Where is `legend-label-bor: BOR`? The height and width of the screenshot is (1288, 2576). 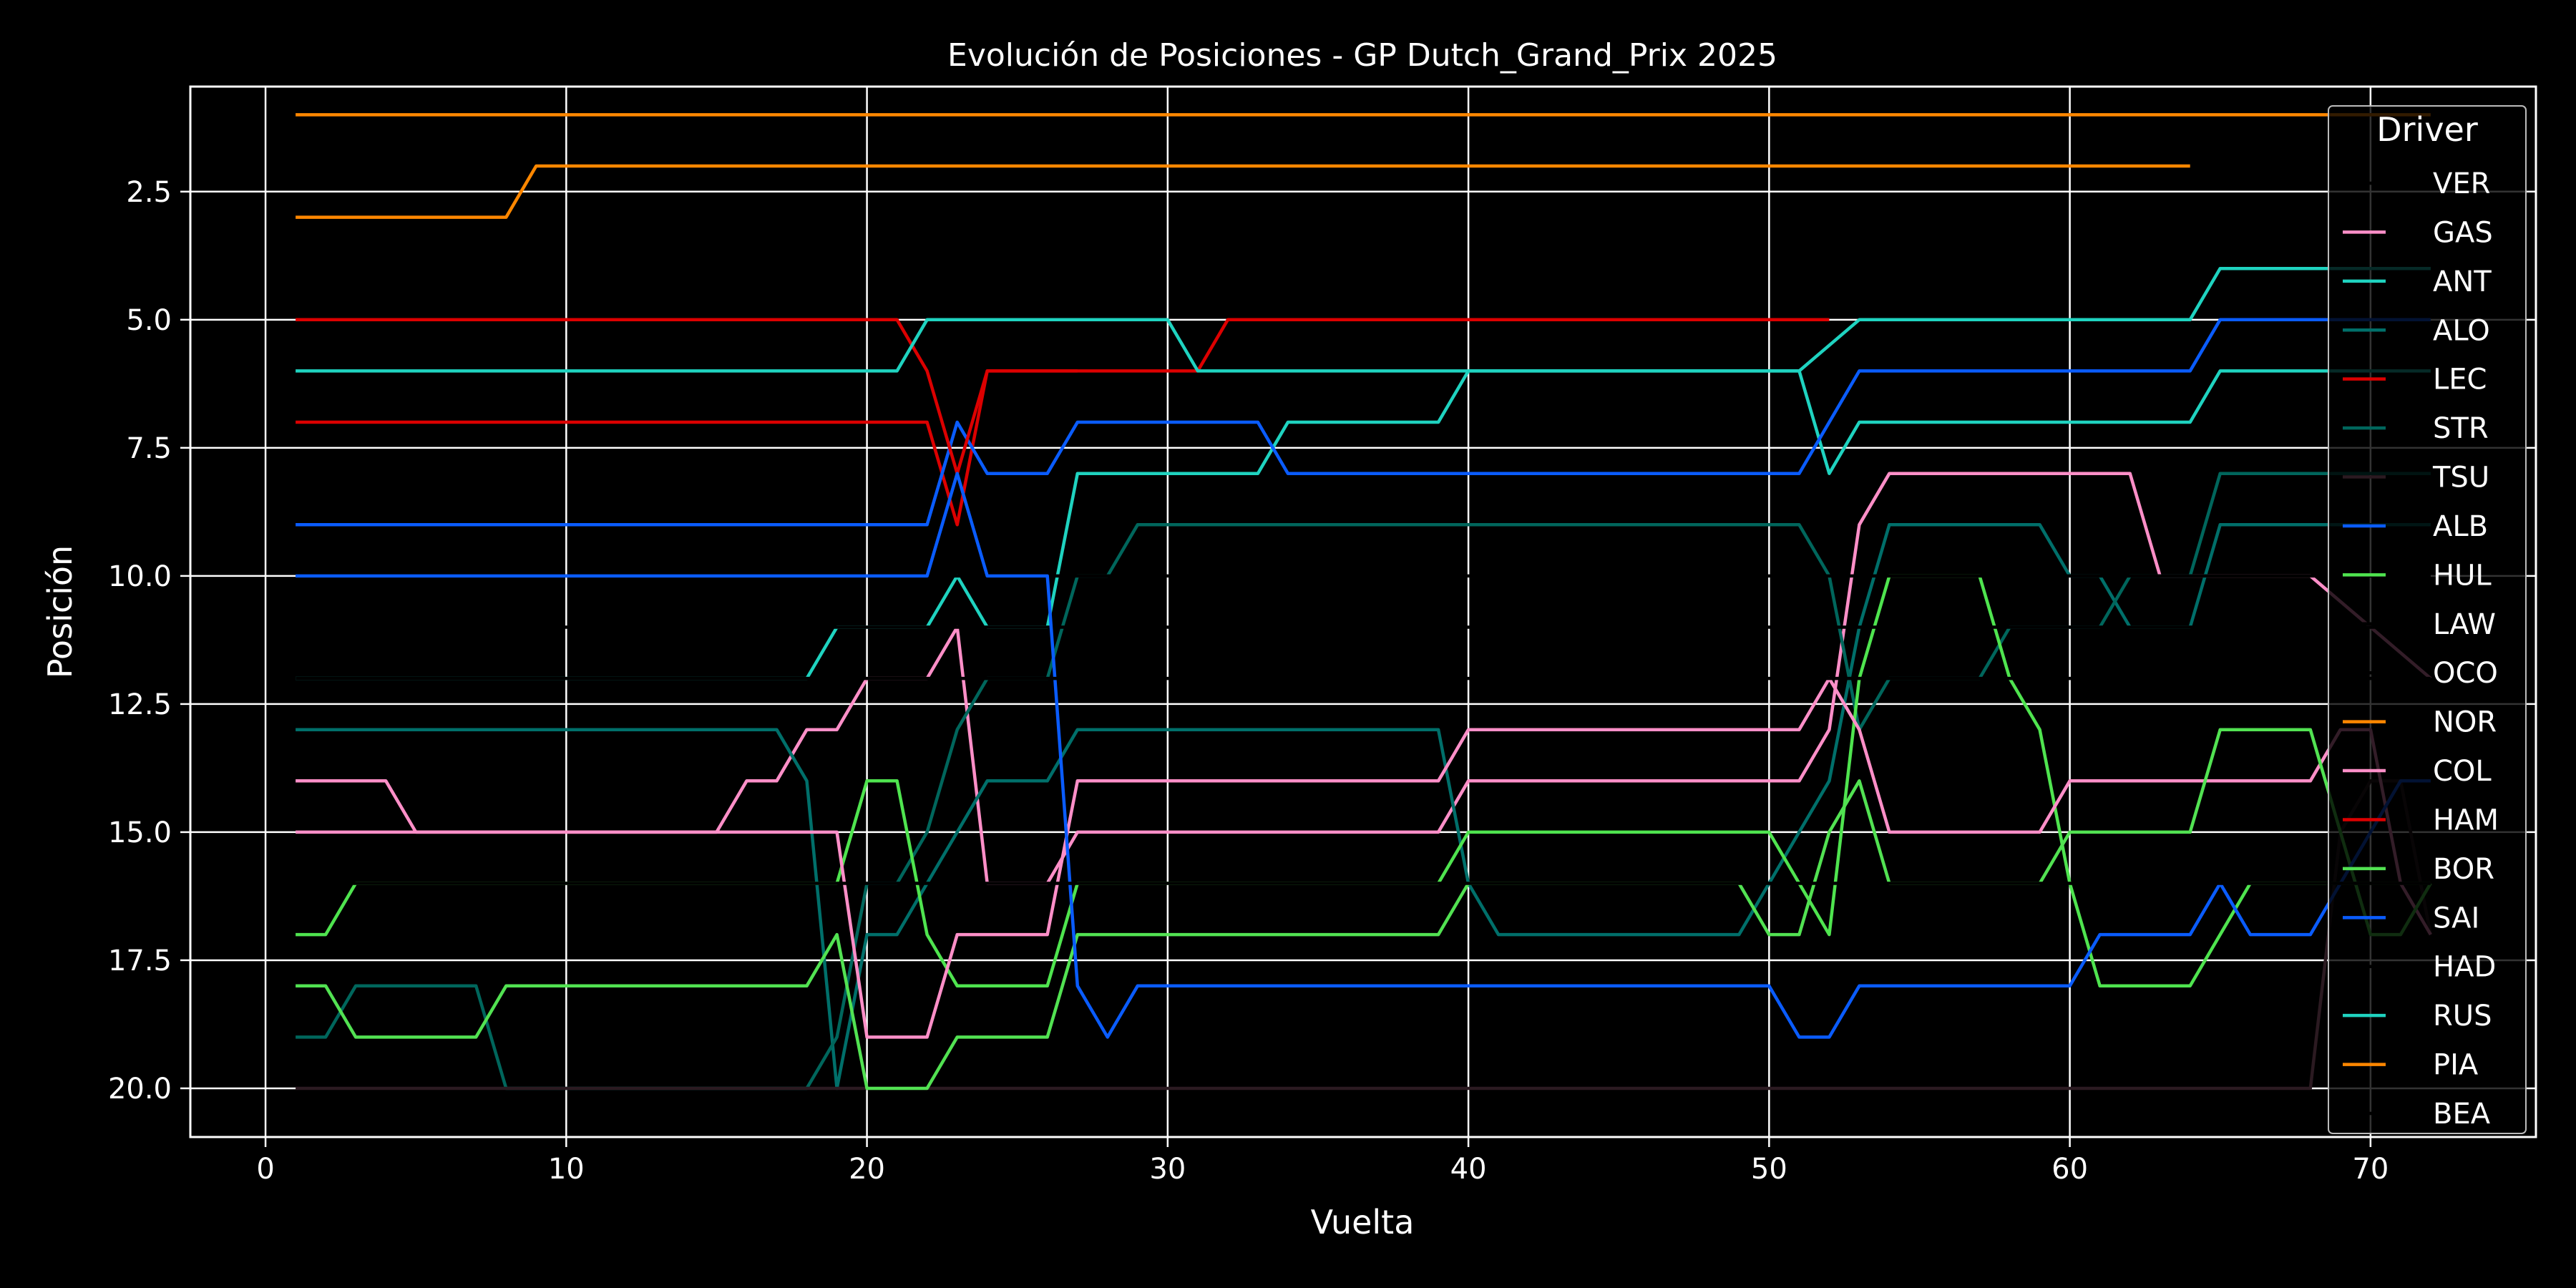 legend-label-bor: BOR is located at coordinates (2463, 869).